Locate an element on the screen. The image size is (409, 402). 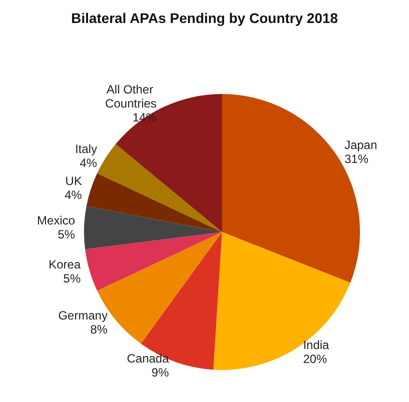
data-label: 8% is located at coordinates (99, 329).